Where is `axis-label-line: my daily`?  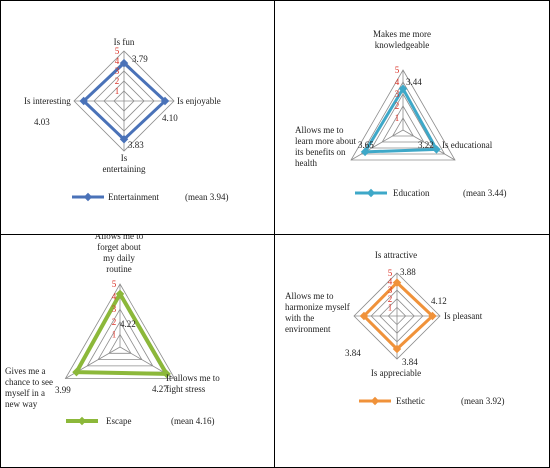
axis-label-line: my daily is located at coordinates (119, 258).